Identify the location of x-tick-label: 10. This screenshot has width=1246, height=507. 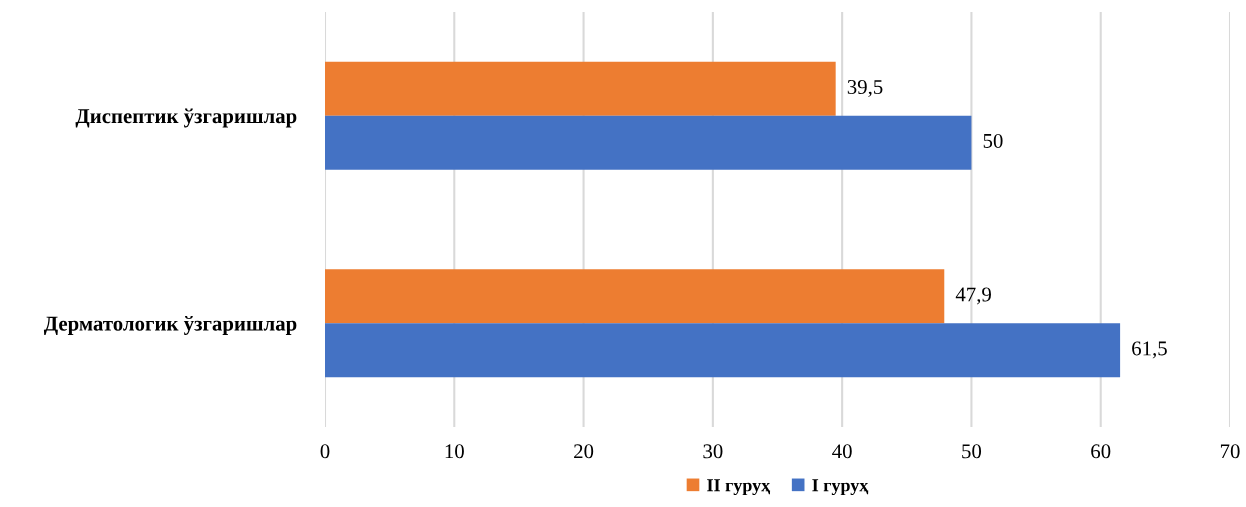
(454, 451).